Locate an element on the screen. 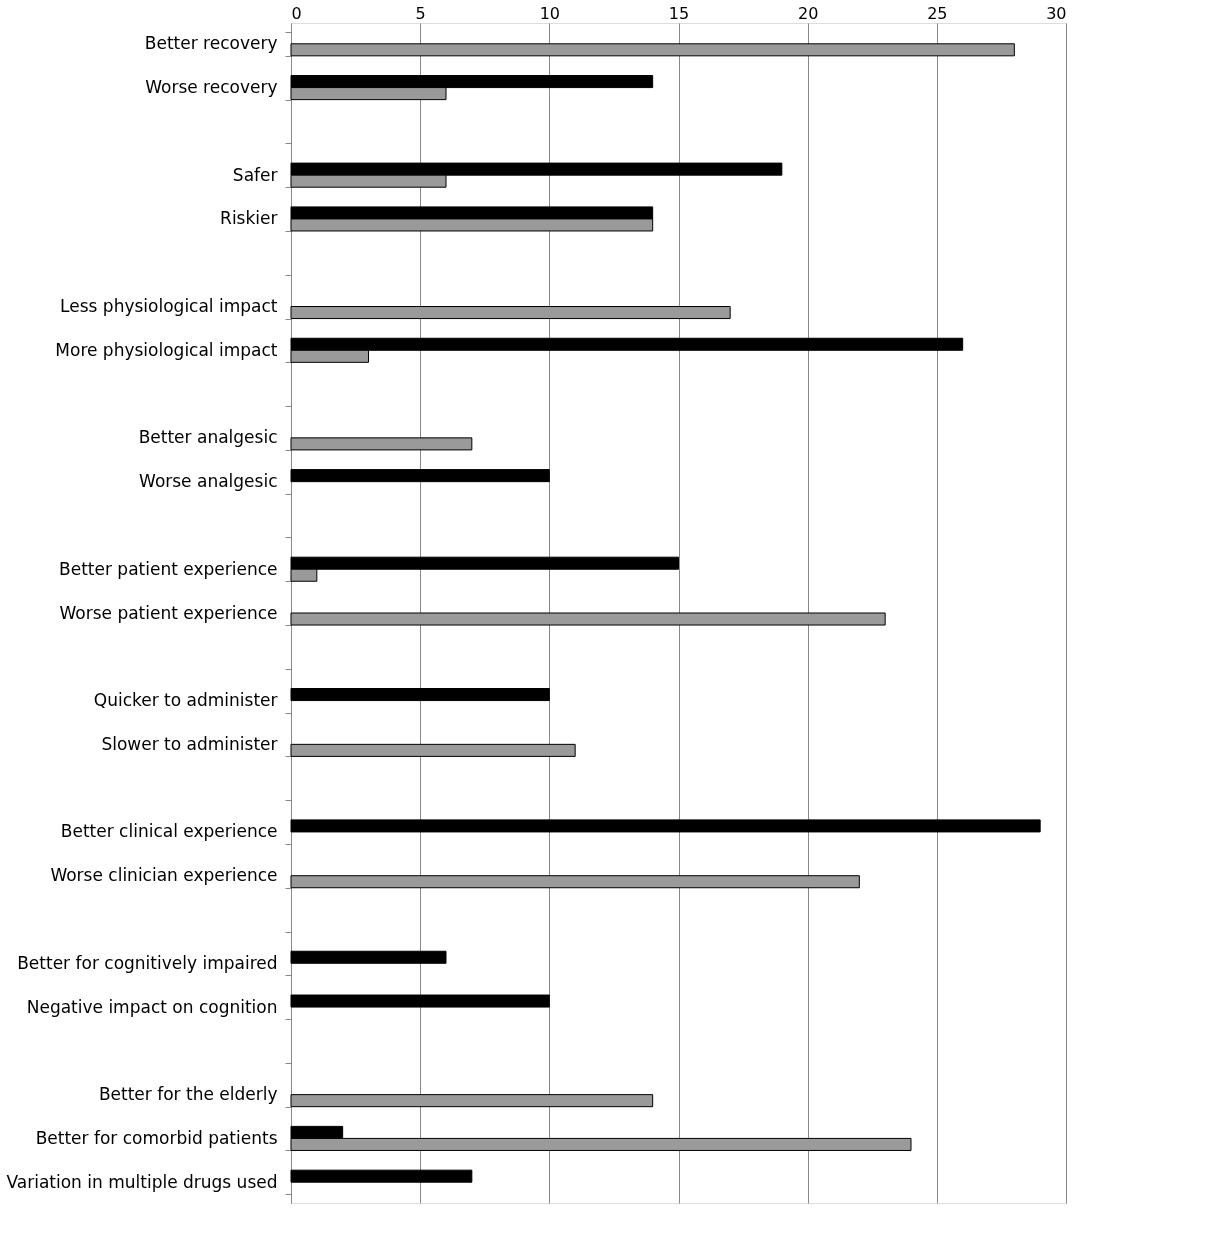  x-tick-label: 30 is located at coordinates (1056, 13).